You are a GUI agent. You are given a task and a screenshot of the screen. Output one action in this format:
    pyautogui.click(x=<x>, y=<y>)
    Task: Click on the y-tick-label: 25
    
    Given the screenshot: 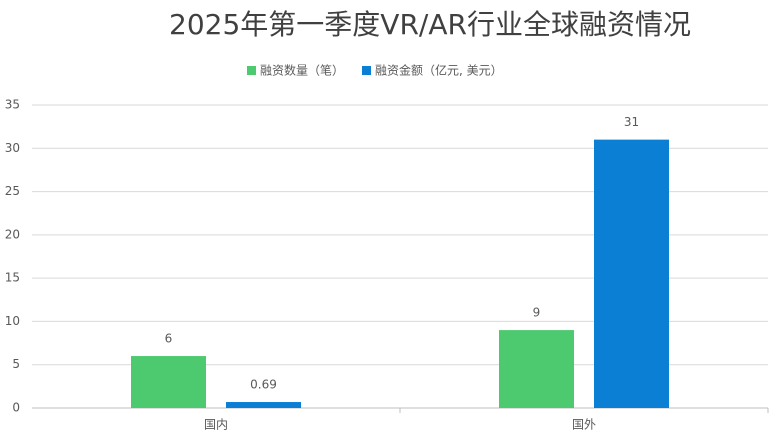 What is the action you would take?
    pyautogui.click(x=12, y=191)
    